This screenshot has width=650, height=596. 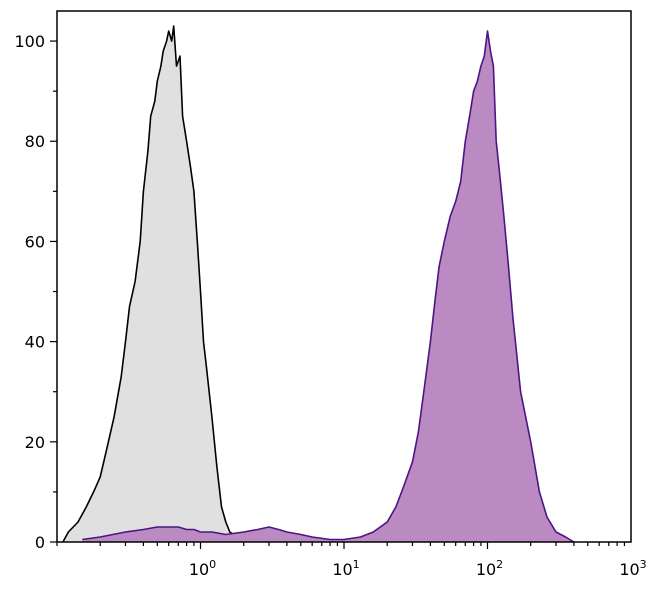 What do you see at coordinates (35, 342) in the screenshot?
I see `y-tick-label: 40` at bounding box center [35, 342].